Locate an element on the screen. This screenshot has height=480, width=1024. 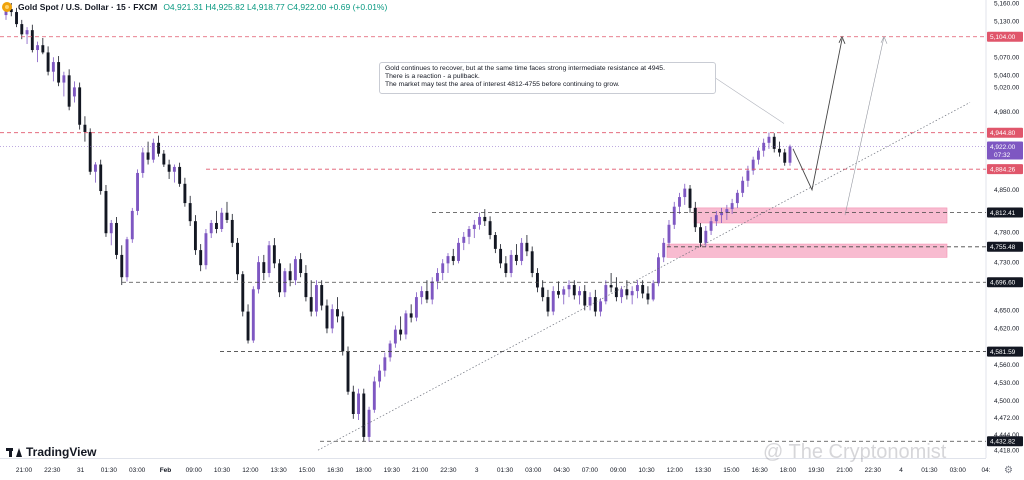
tradingview-logo: TradingView is located at coordinates (51, 452).